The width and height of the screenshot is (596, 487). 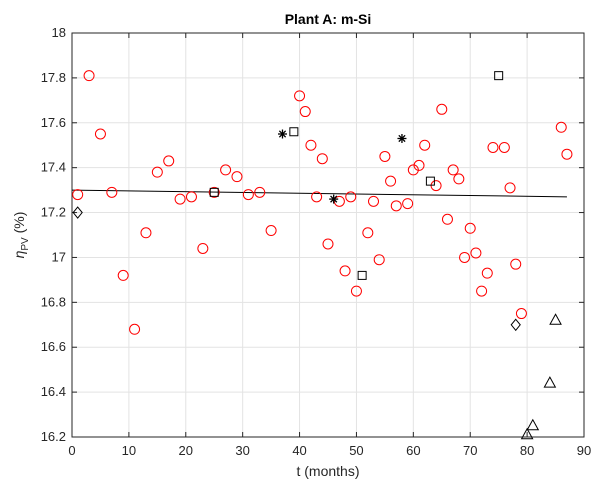 I want to click on y-tick-label: 17, so click(x=59, y=256).